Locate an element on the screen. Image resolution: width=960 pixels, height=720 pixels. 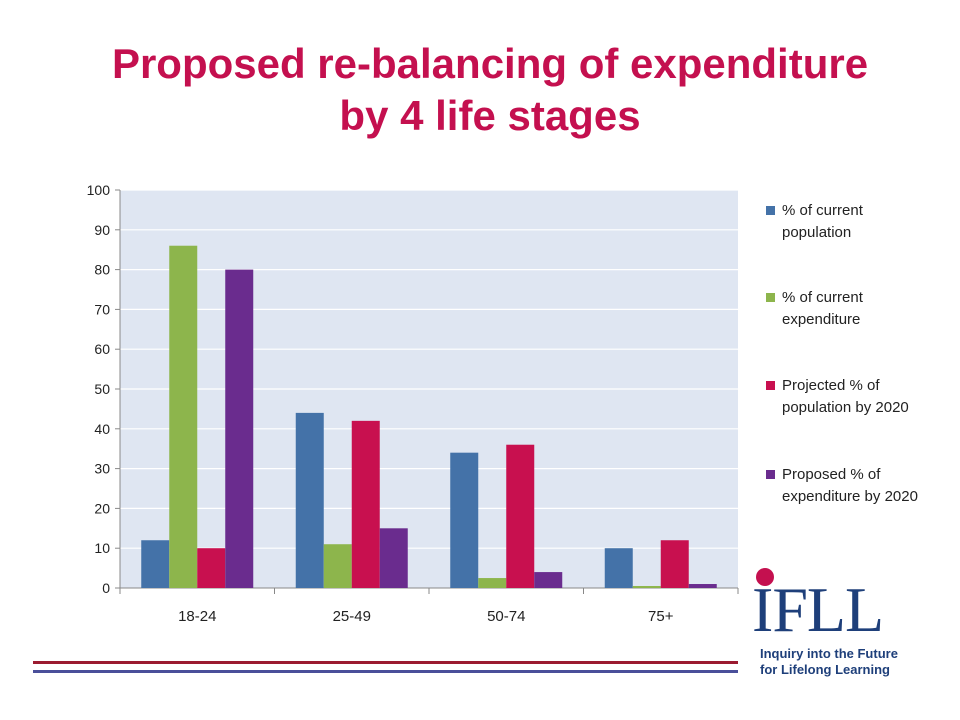
logo-subtitle-line-2: for Lifelong Learning is located at coordinates (825, 669).